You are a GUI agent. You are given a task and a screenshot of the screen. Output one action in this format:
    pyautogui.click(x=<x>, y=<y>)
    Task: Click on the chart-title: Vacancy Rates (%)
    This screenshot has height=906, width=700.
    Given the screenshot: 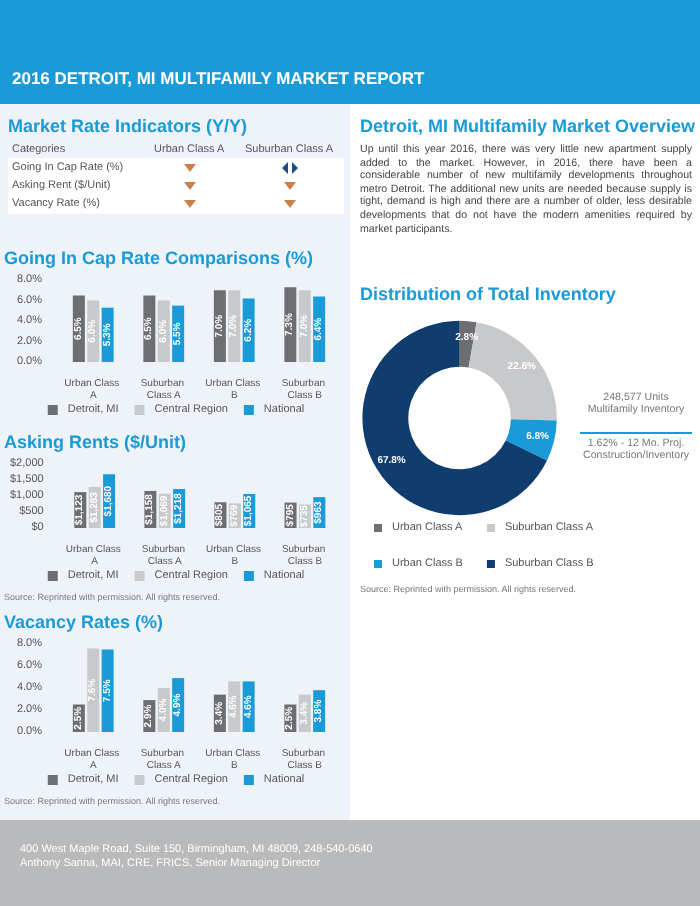 What is the action you would take?
    pyautogui.click(x=85, y=622)
    